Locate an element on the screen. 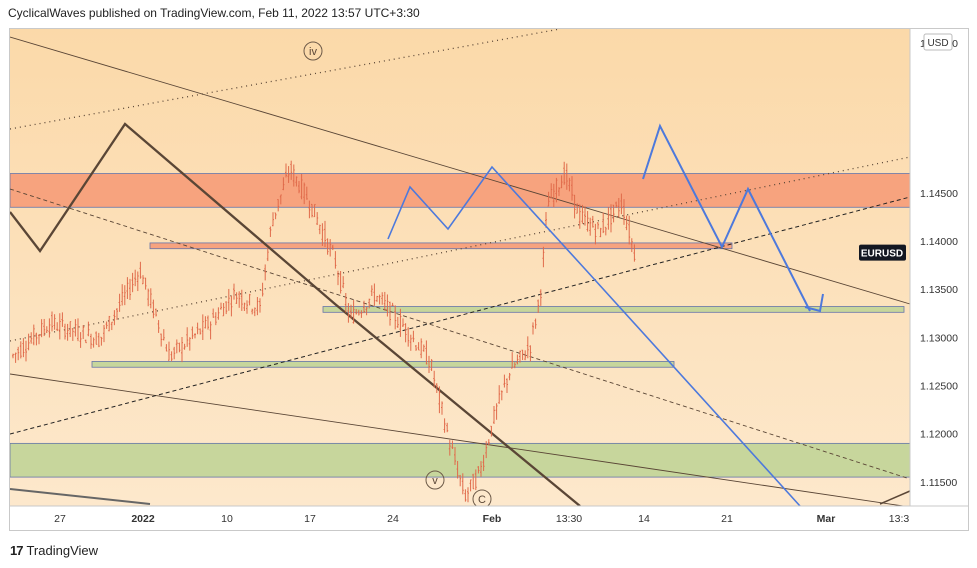 This screenshot has width=977, height=568. wave-label-circle-iv is located at coordinates (313, 51).